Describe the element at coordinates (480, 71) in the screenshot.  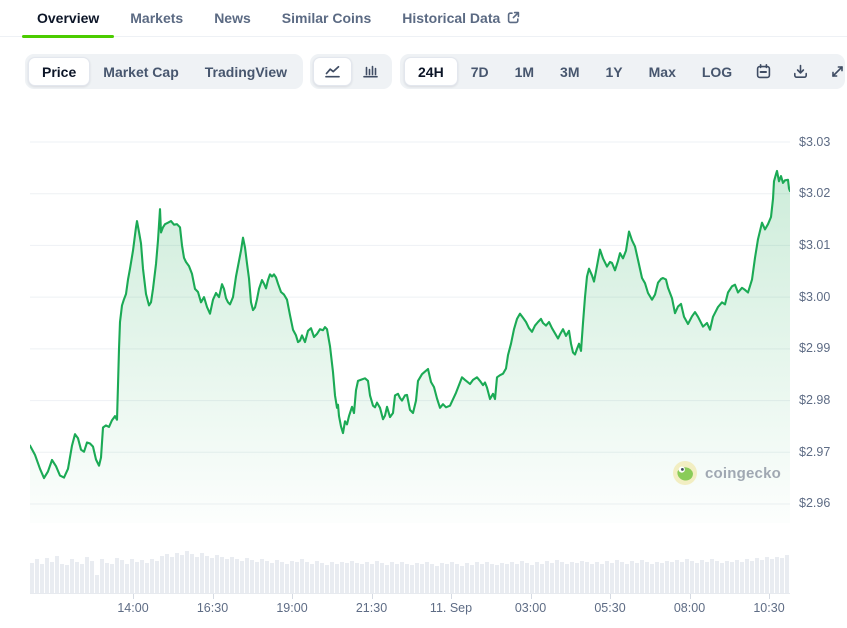
I see `range-7d-button: 7D` at that location.